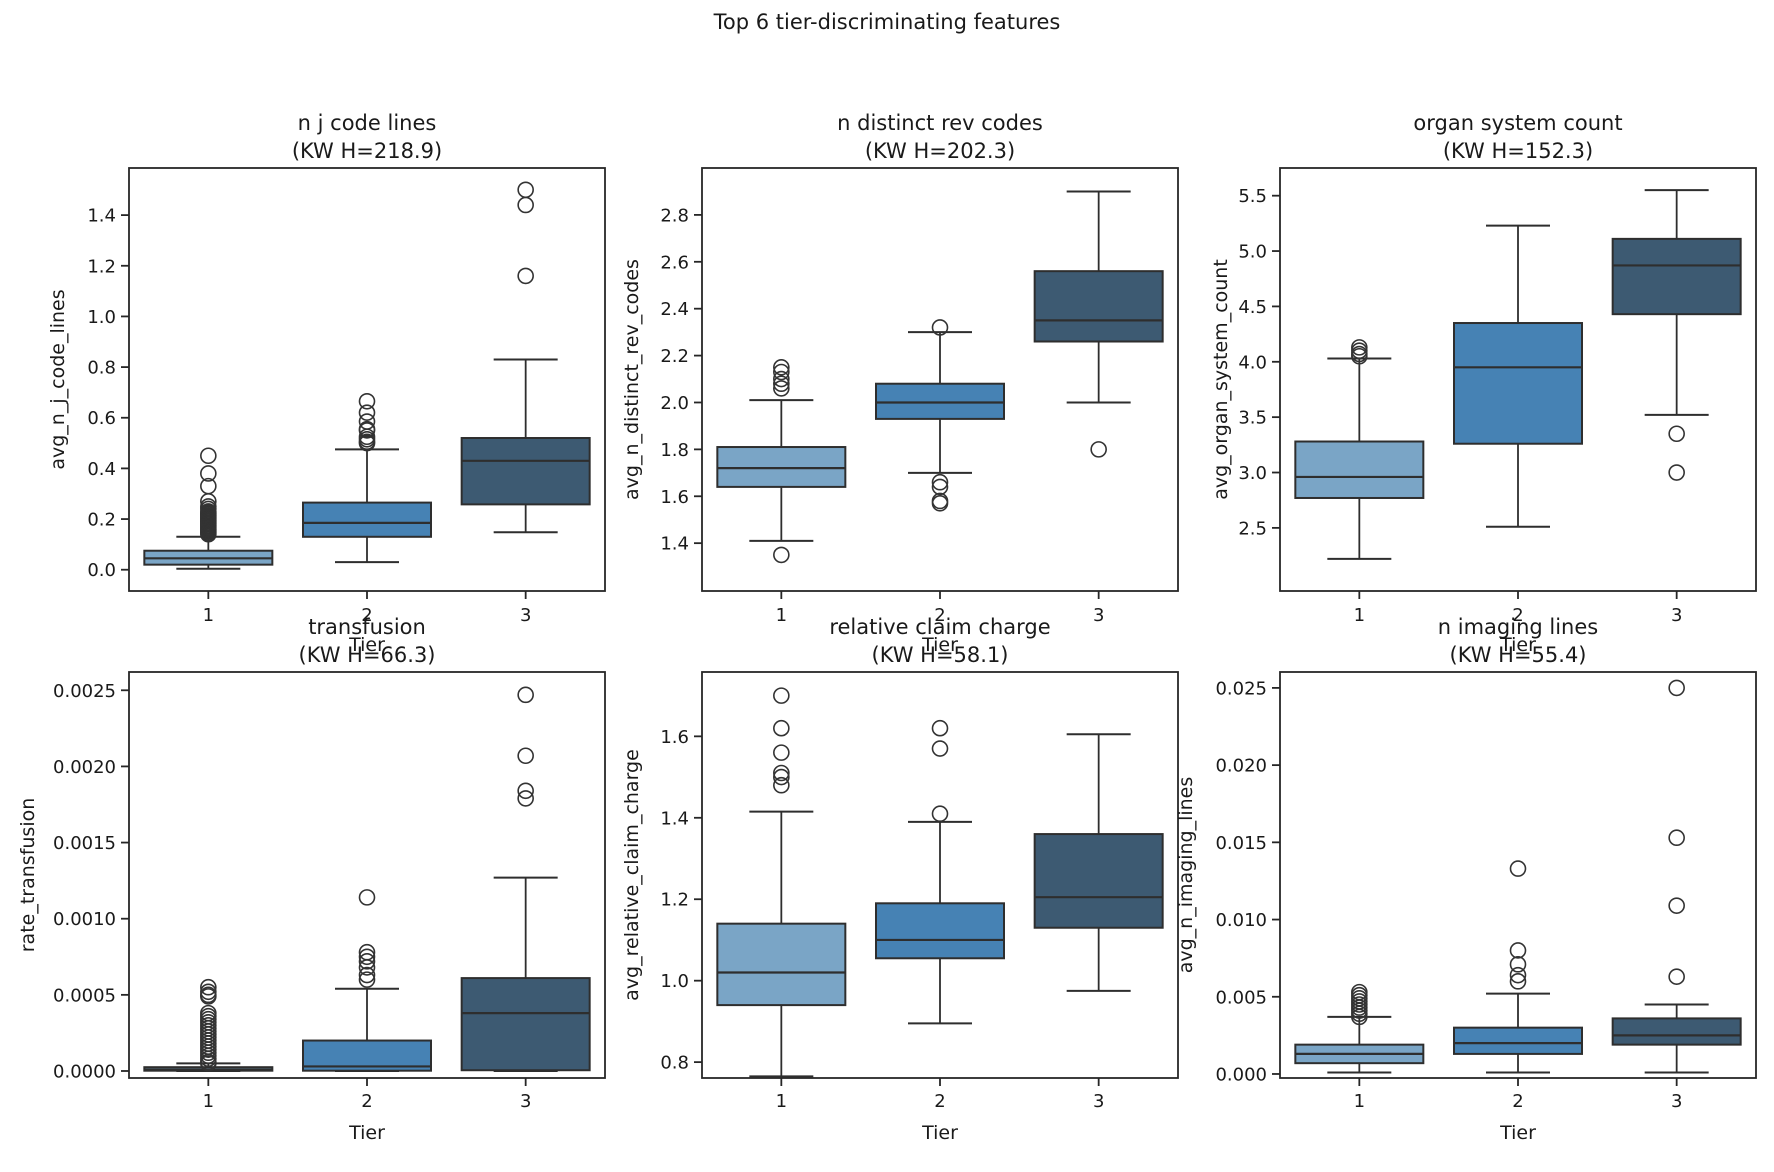 The height and width of the screenshot is (1172, 1774). I want to click on subplot-kw-subtitle: (KW H=152.3), so click(1518, 151).